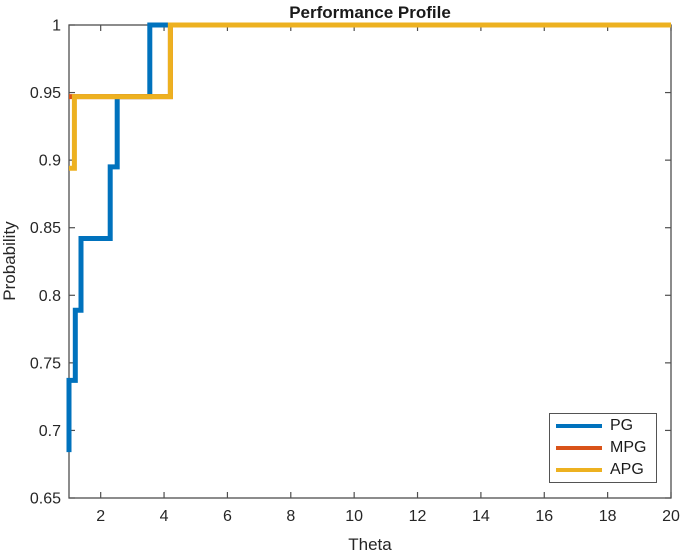 The image size is (685, 560). Describe the element at coordinates (627, 469) in the screenshot. I see `legend-label-apg: APG` at that location.